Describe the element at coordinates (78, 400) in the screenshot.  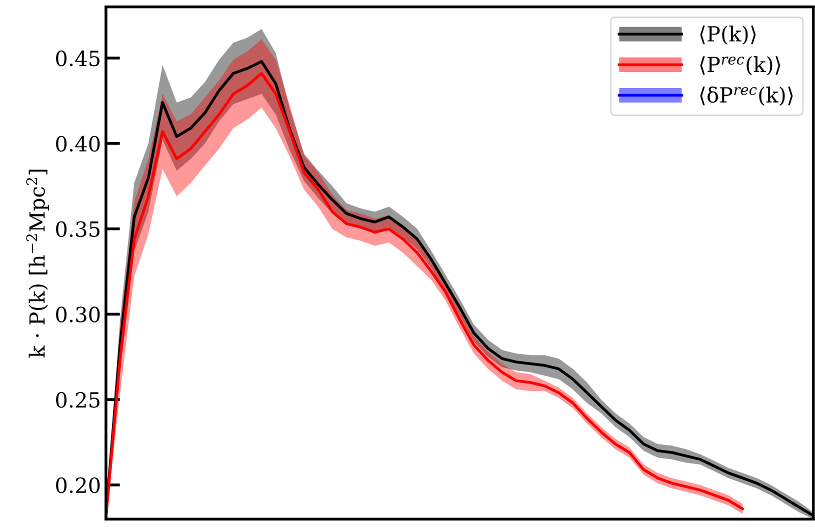
I see `y-tick-label: 0.25` at that location.